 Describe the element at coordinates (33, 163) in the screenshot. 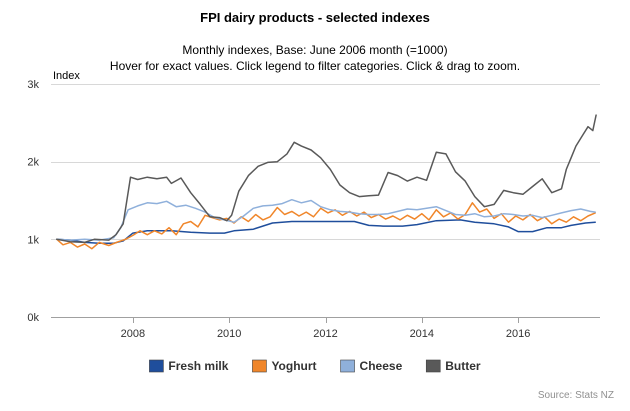

I see `y-tick-label: 2k` at that location.